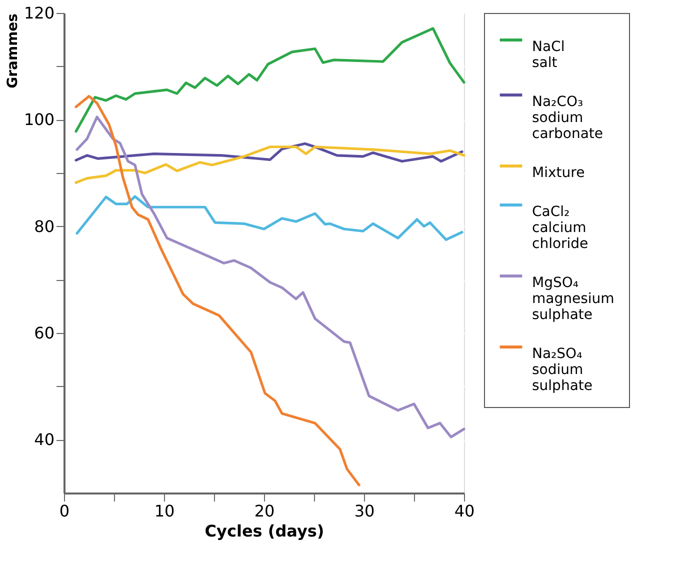  What do you see at coordinates (364, 511) in the screenshot?
I see `x-tick-label: 30` at bounding box center [364, 511].